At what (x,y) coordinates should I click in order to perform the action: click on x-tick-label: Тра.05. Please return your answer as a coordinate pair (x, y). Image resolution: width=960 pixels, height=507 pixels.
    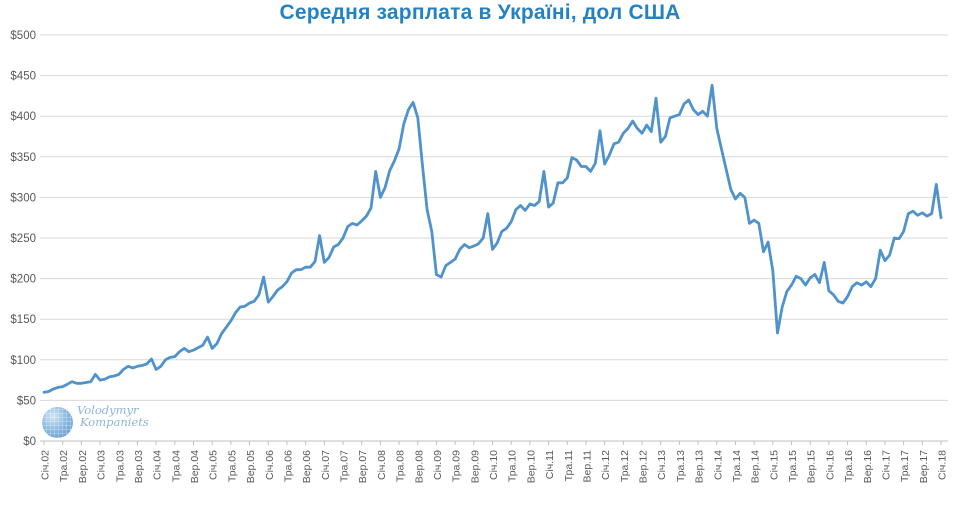
    Looking at the image, I should click on (232, 466).